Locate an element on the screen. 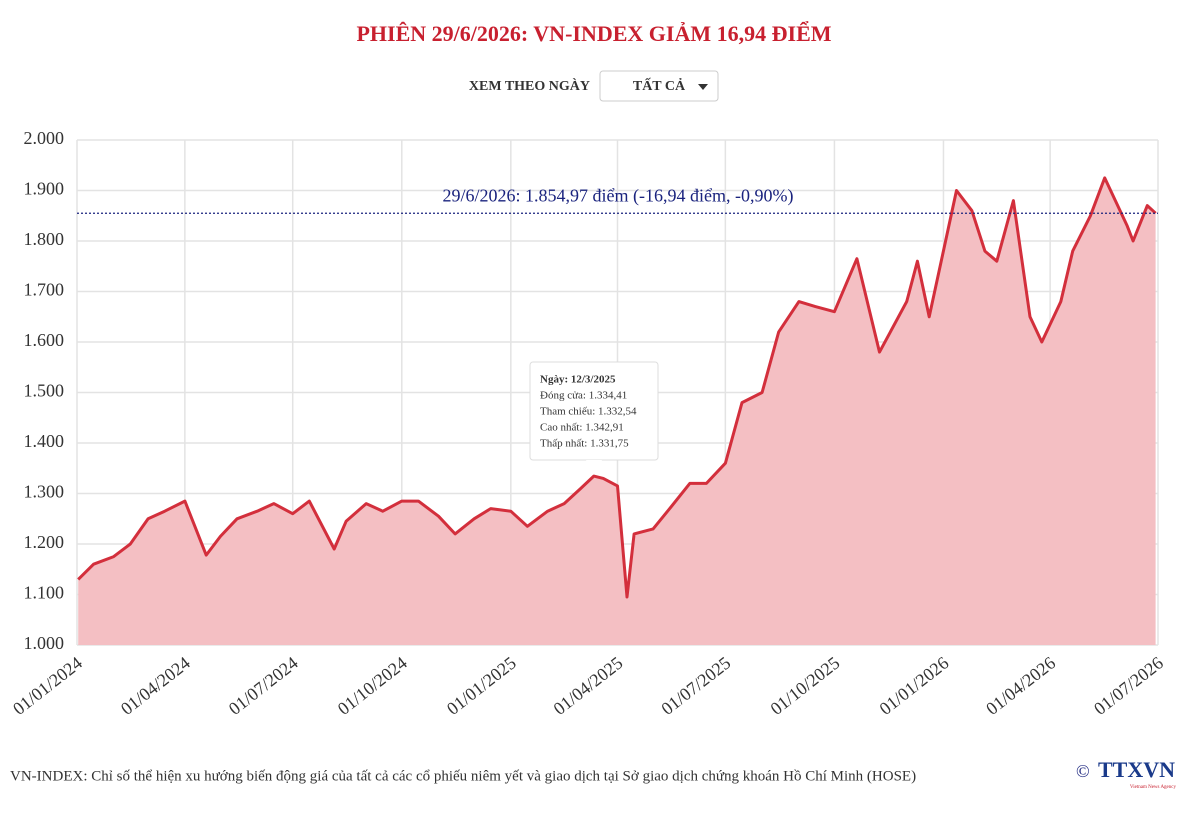 The height and width of the screenshot is (814, 1187). x-tick-label: 01/04/2025 is located at coordinates (588, 686).